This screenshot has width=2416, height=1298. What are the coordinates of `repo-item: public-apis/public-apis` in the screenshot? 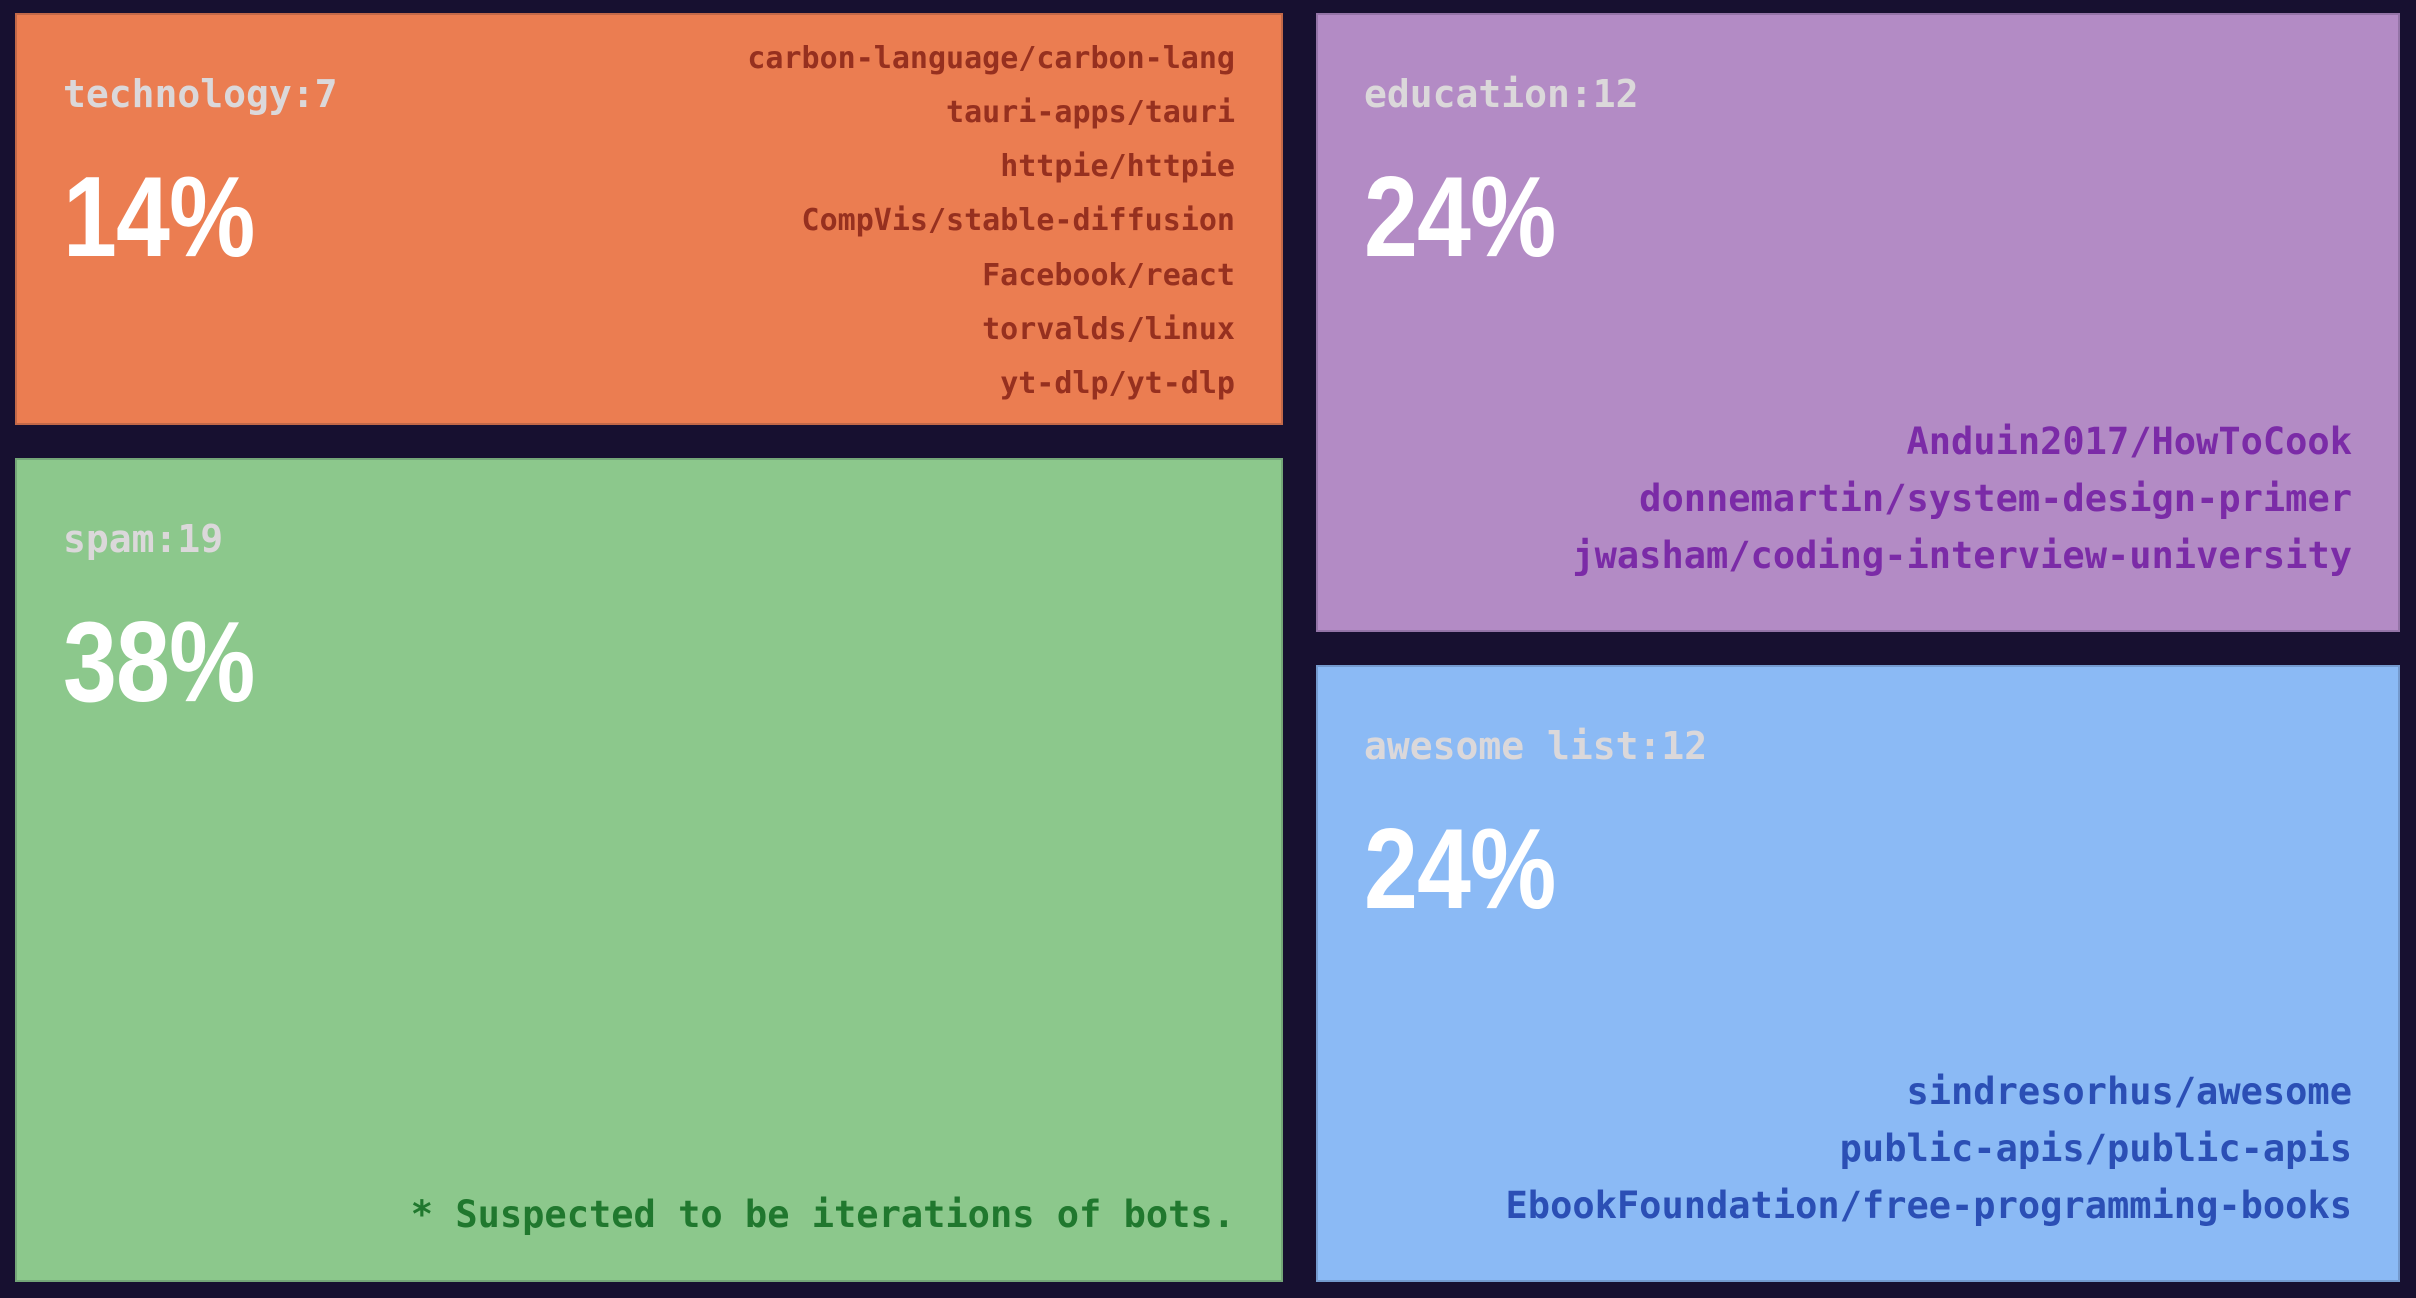 It's located at (2095, 1148).